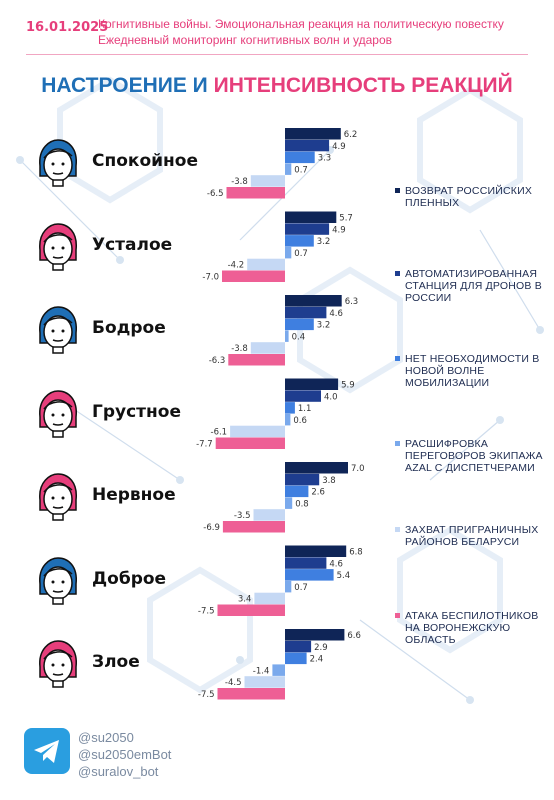 The height and width of the screenshot is (800, 554). What do you see at coordinates (245, 600) in the screenshot?
I see `value-label-6-5: 3.4` at bounding box center [245, 600].